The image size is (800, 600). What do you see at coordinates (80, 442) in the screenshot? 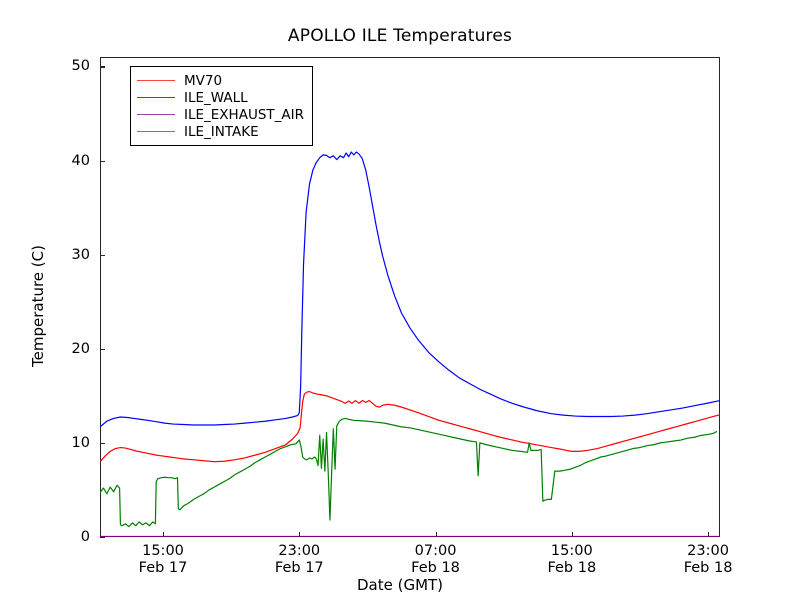
I see `y-tick-label: 10` at bounding box center [80, 442].